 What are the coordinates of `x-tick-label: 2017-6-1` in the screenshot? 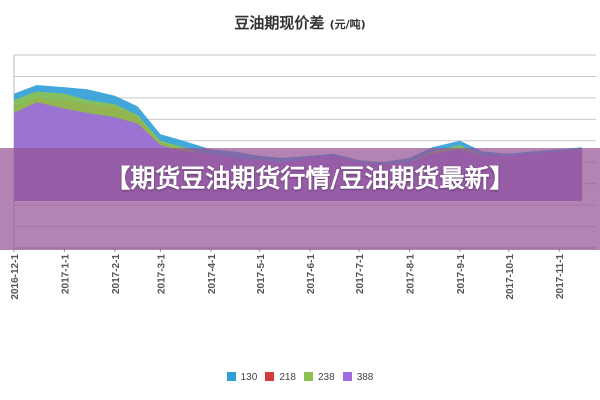 It's located at (311, 274).